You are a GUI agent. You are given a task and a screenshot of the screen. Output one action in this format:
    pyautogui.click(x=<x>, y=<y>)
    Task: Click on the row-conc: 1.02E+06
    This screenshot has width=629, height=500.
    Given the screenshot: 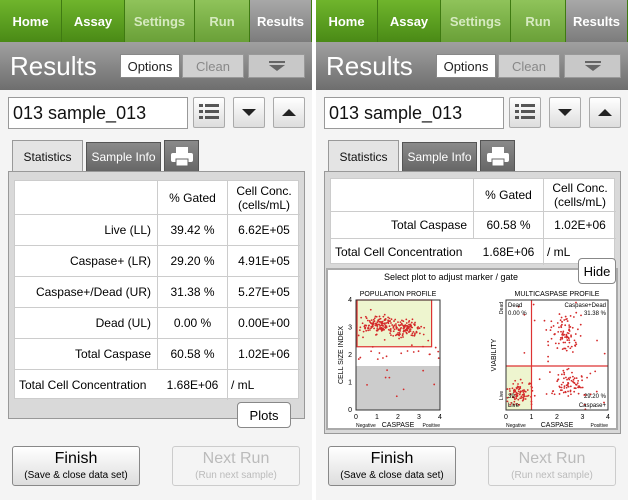 What is the action you would take?
    pyautogui.click(x=580, y=224)
    